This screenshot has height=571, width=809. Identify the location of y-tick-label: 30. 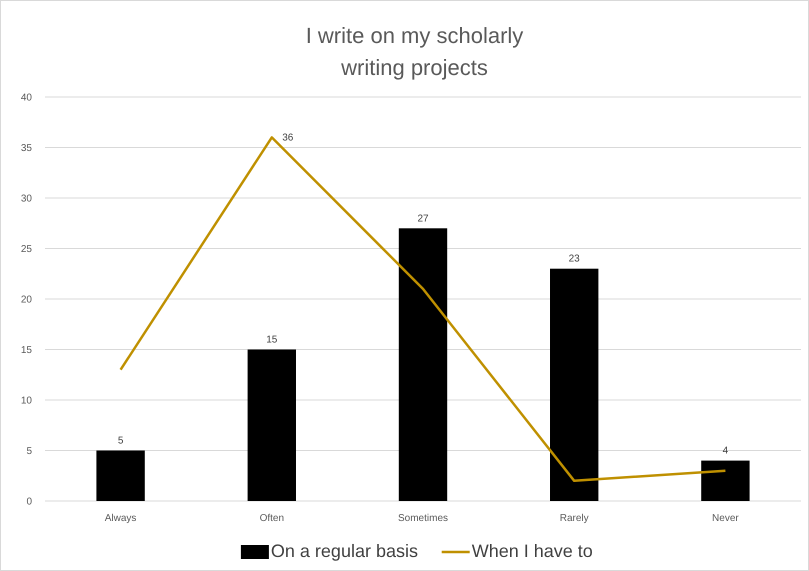
(26, 199).